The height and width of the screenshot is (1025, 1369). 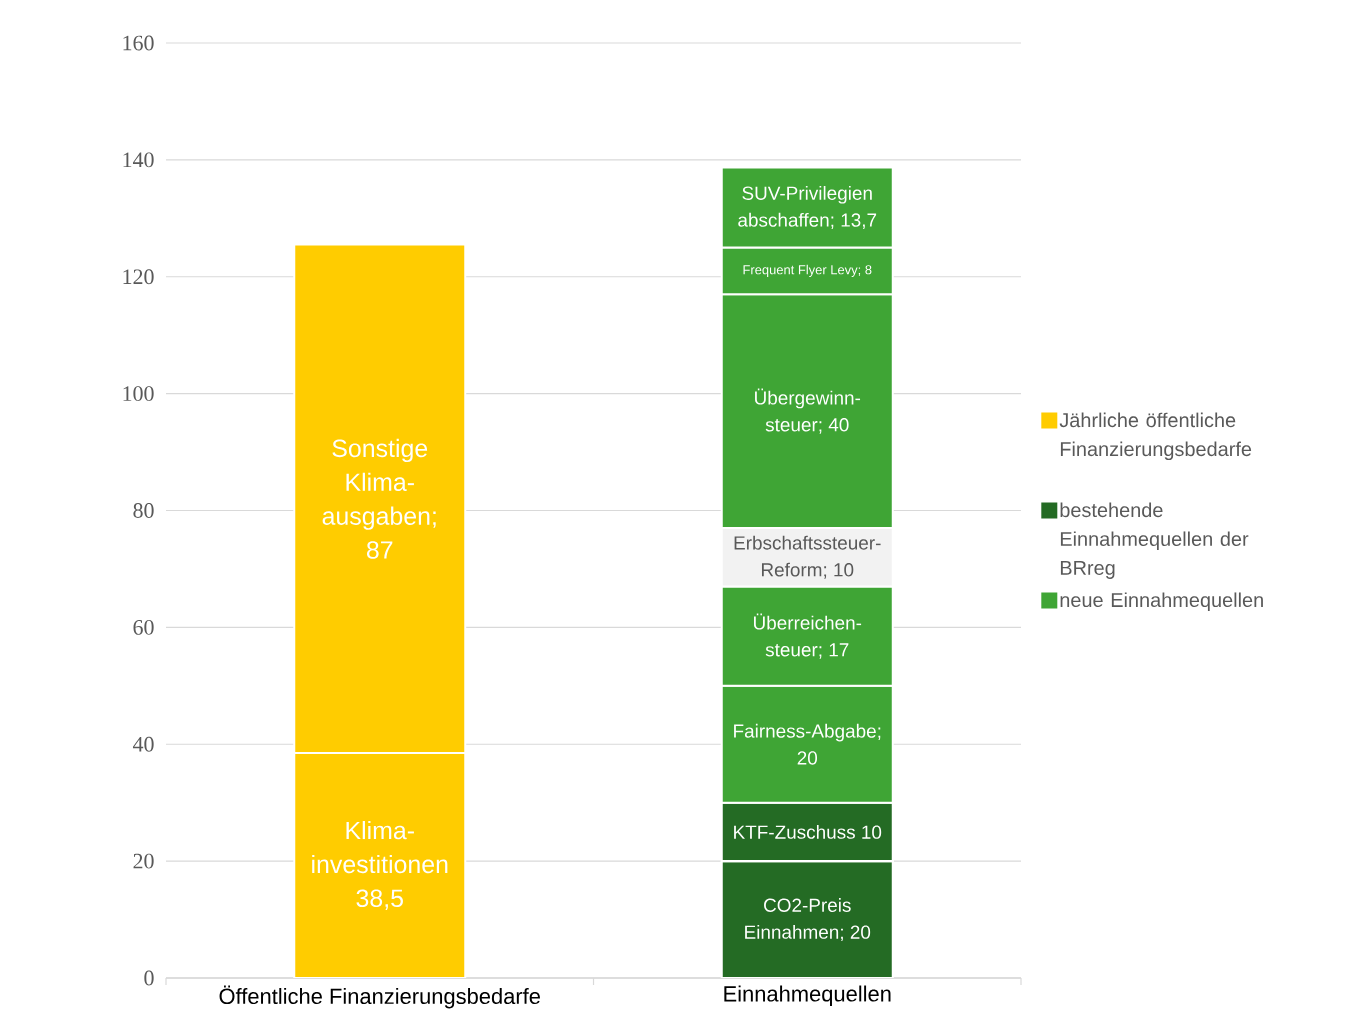 I want to click on data-label: Frequent Flyer Levy; 8, so click(x=807, y=270).